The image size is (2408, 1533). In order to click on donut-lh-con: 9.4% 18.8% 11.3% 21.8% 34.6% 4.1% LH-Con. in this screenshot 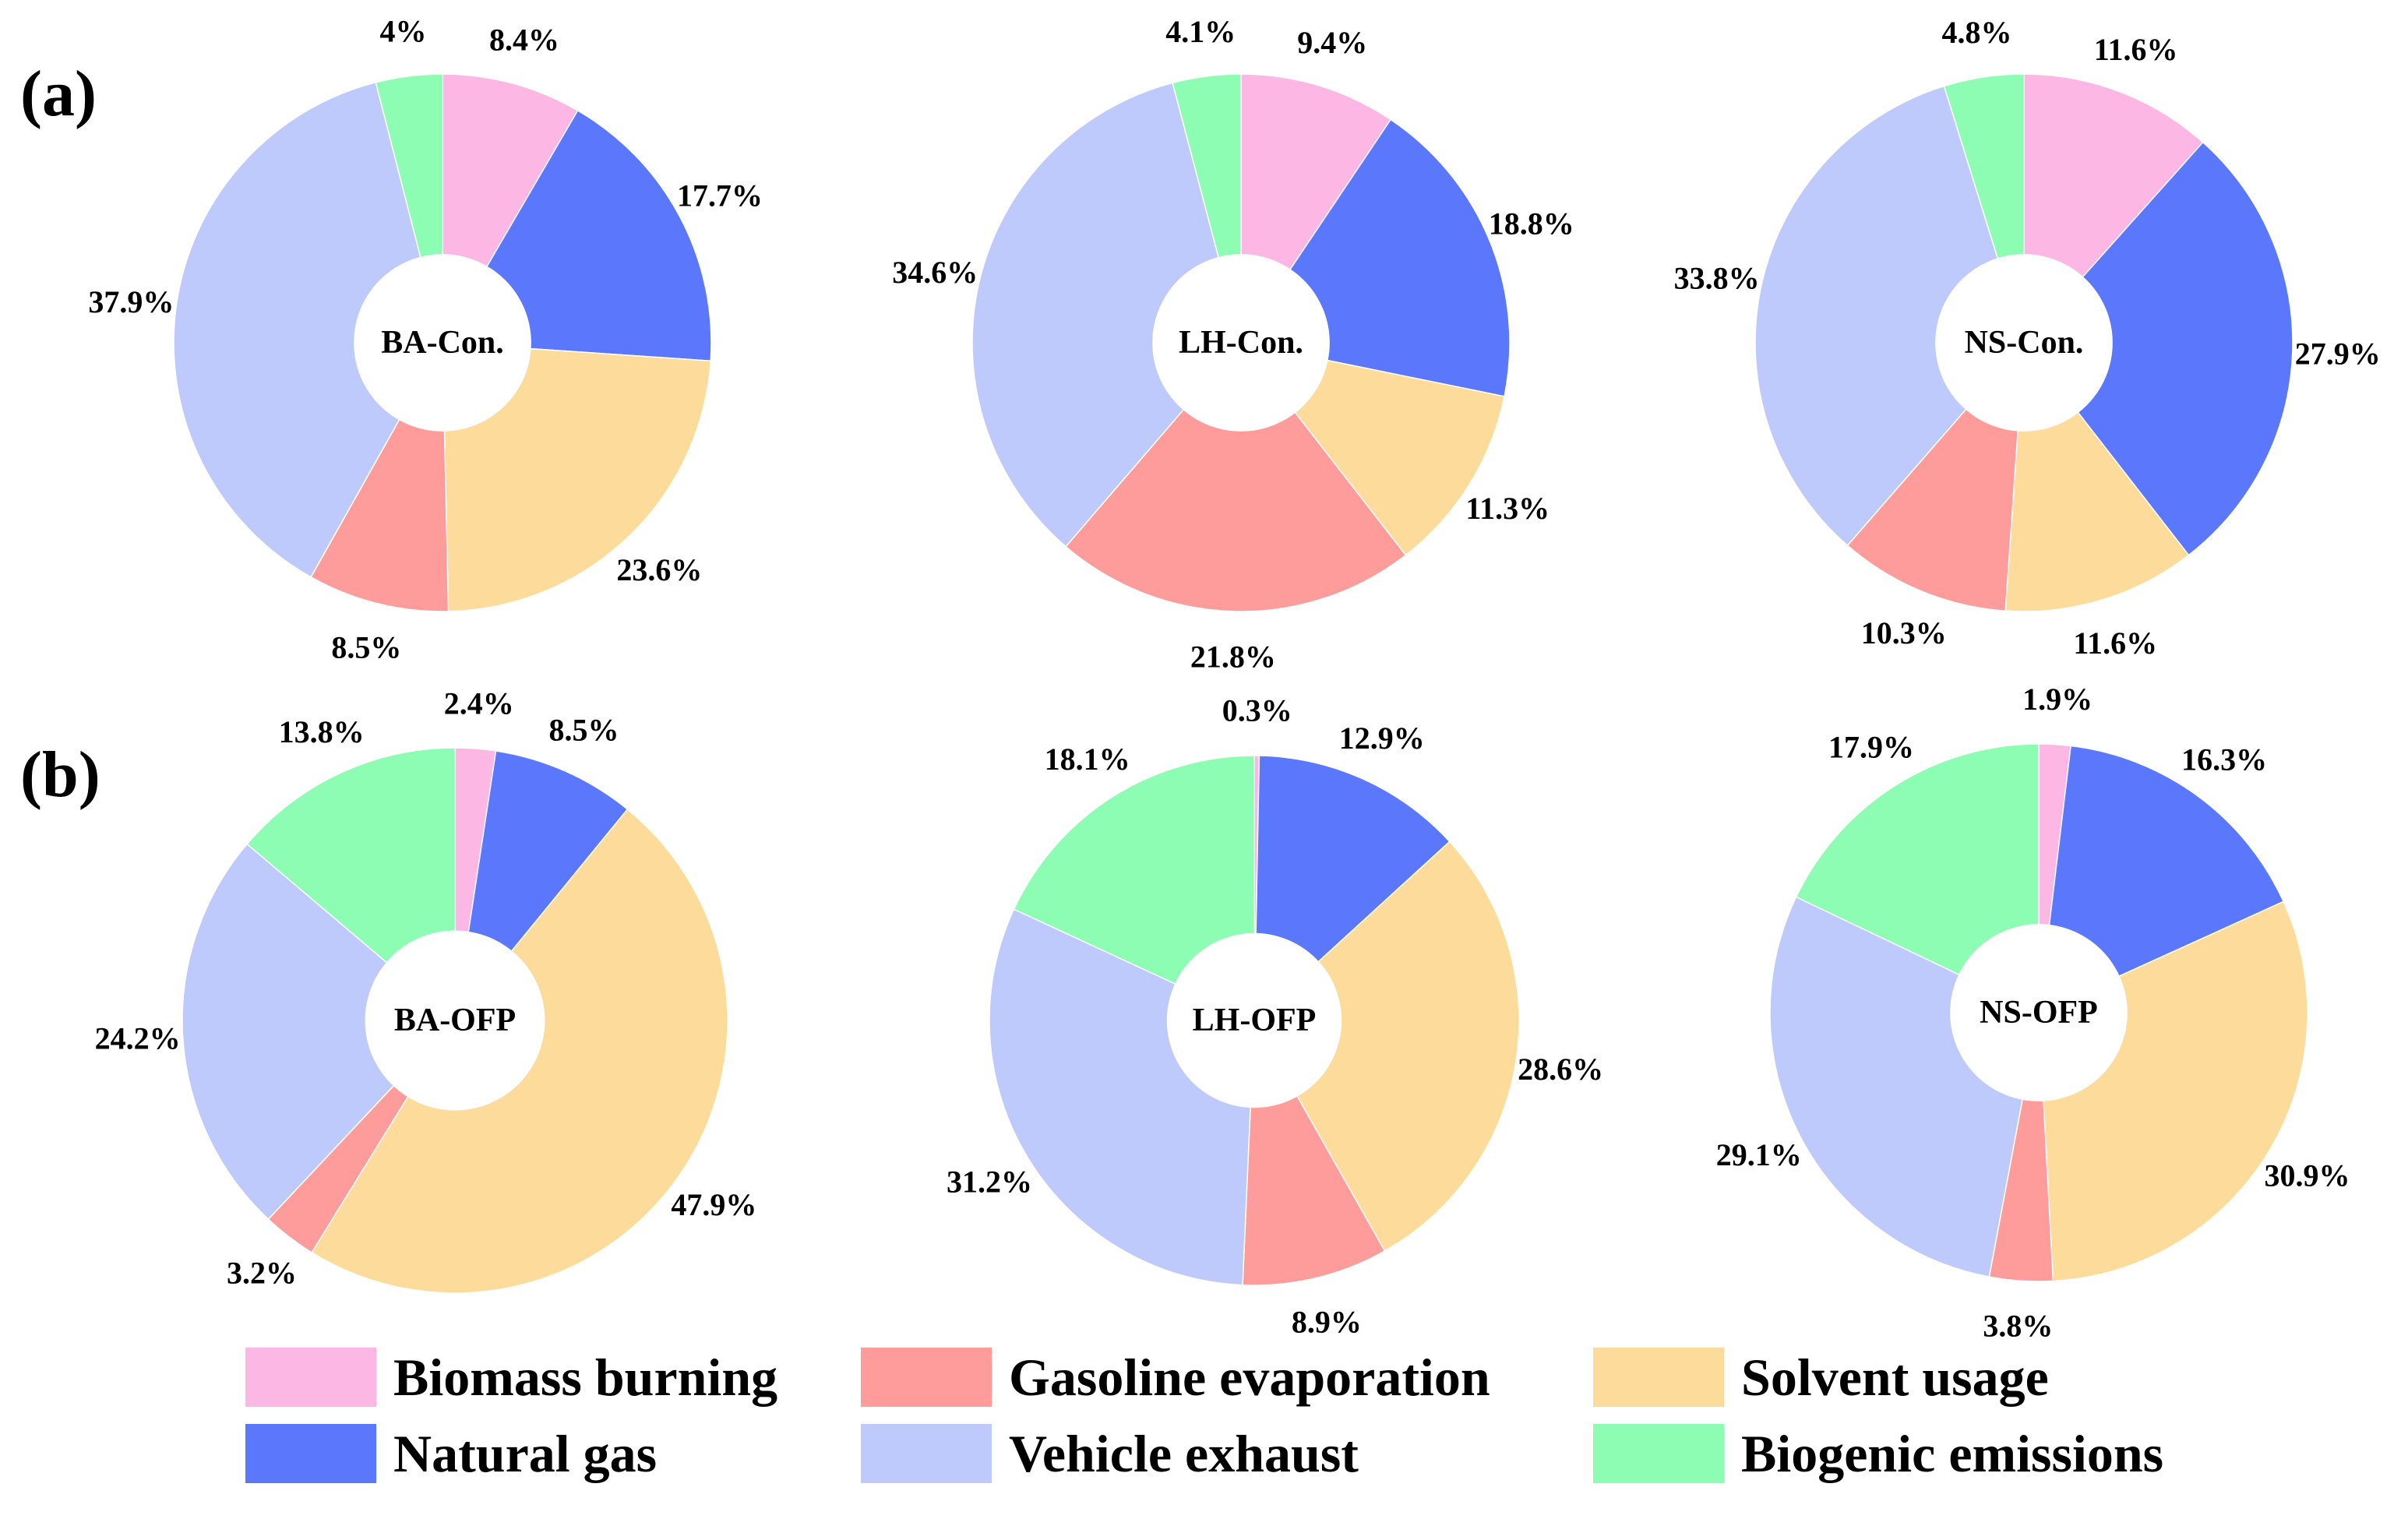, I will do `click(1233, 344)`.